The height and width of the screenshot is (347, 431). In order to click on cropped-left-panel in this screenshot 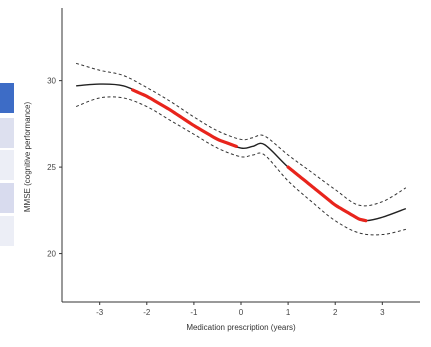, I will do `click(7, 173)`.